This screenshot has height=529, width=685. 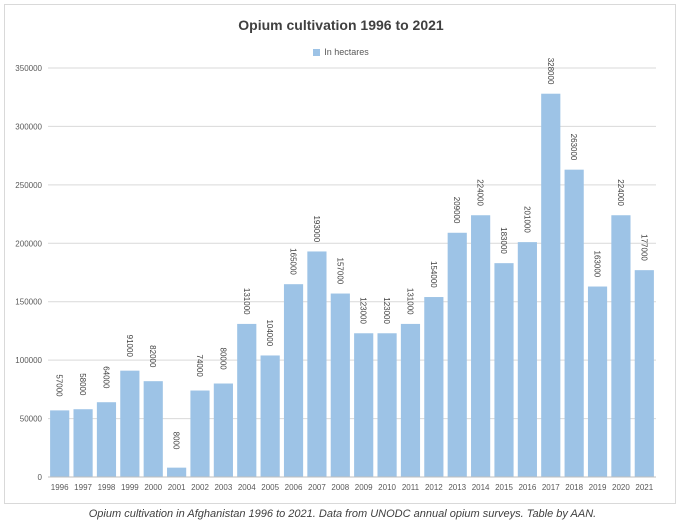 I want to click on x-tick-label: 2020, so click(x=621, y=487).